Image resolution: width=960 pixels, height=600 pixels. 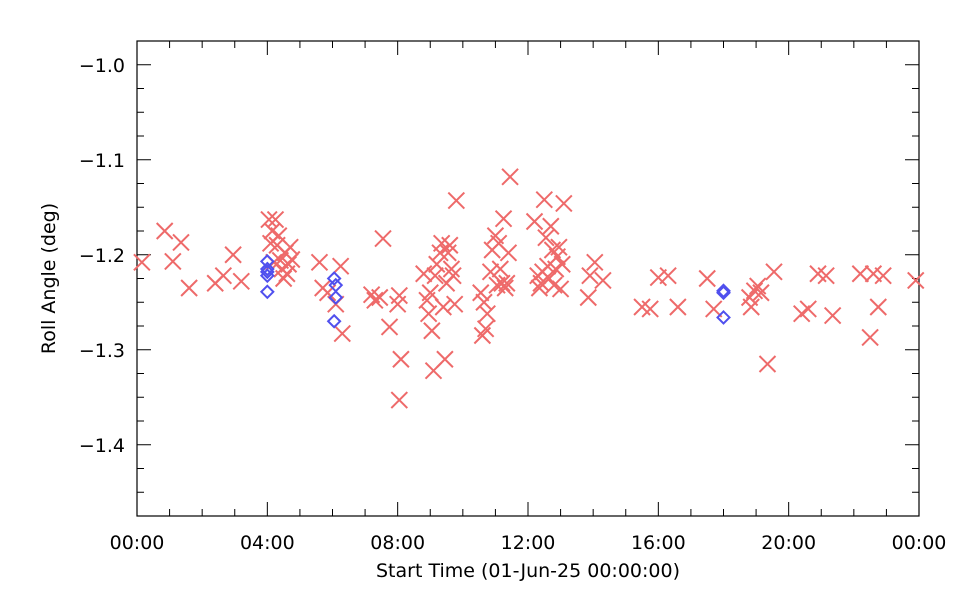 I want to click on x-tick-label: 04:00, so click(x=267, y=543).